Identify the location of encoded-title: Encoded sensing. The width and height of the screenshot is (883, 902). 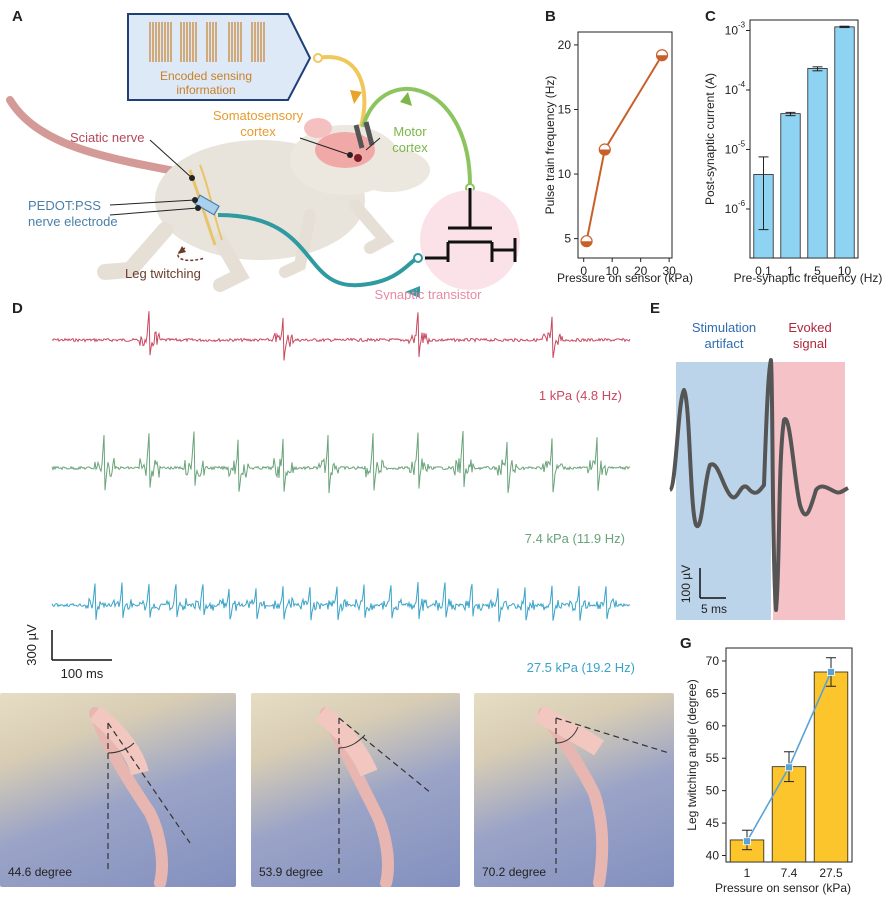
(206, 76).